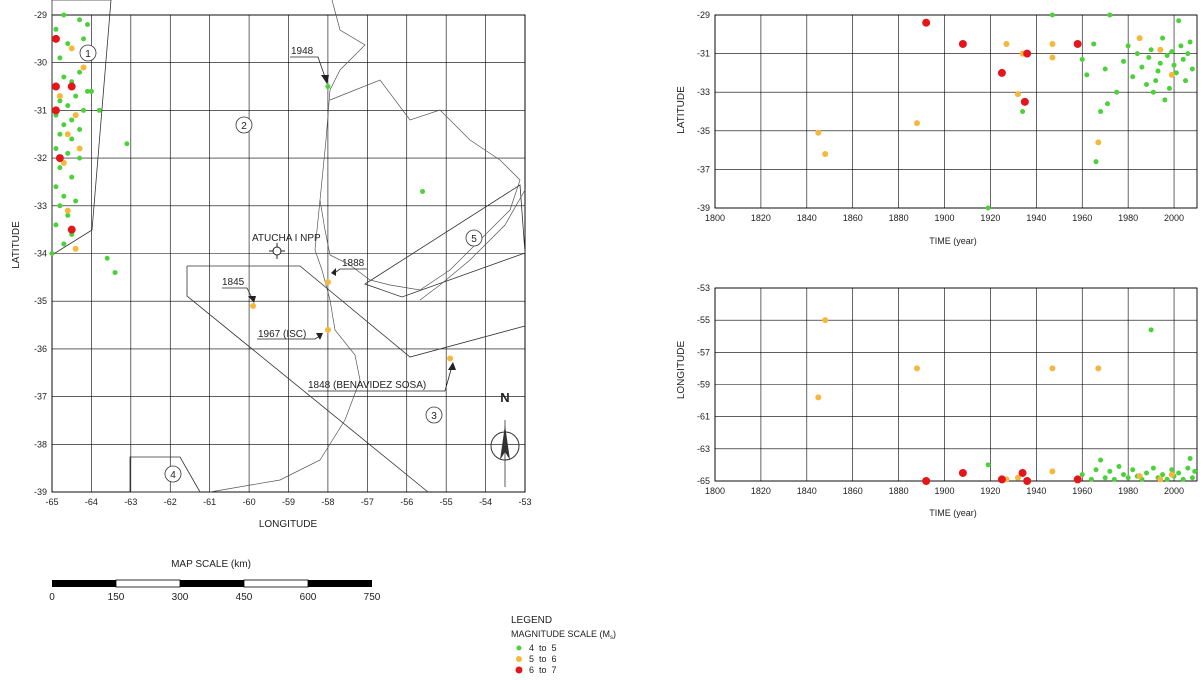  I want to click on annotation-npp: ATUCHA I NPP, so click(286, 238).